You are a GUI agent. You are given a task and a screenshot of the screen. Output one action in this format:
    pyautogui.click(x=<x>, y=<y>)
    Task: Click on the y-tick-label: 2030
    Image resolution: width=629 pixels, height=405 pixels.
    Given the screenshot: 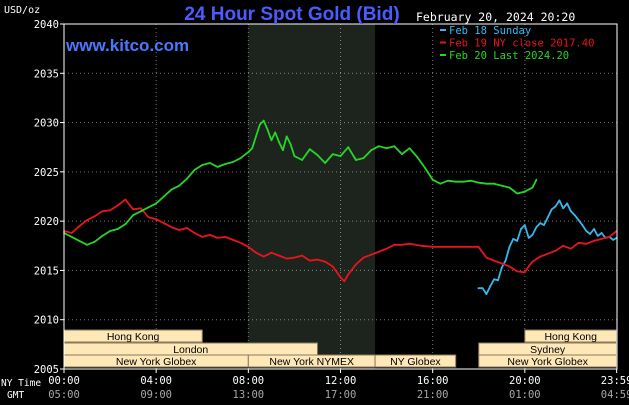 What is the action you would take?
    pyautogui.click(x=46, y=124)
    